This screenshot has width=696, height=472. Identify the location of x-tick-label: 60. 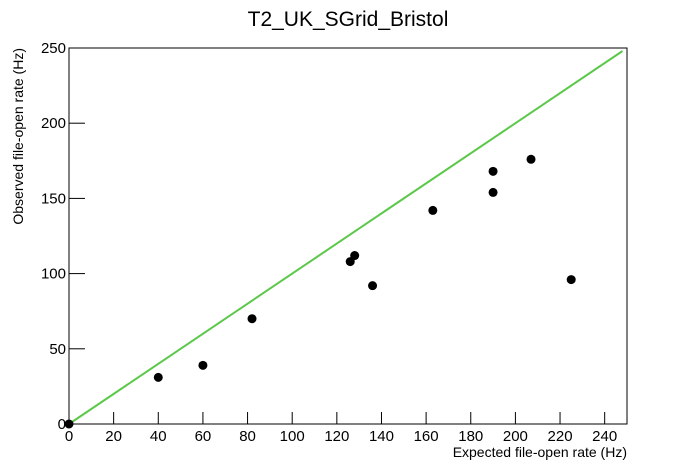
(203, 436).